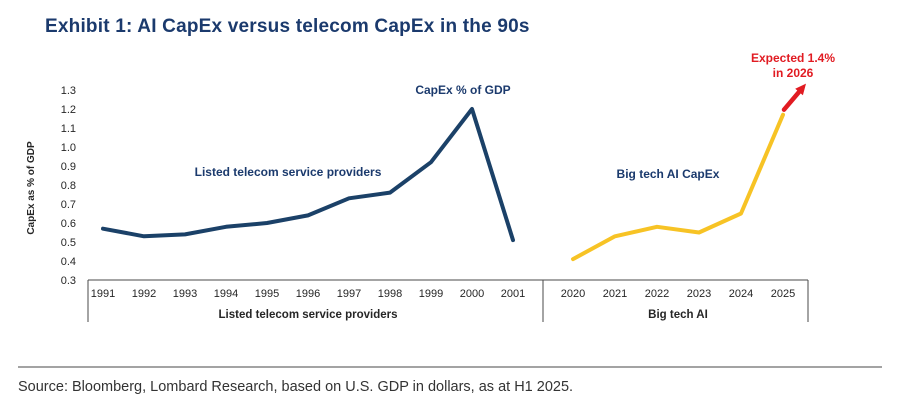  Describe the element at coordinates (68, 91) in the screenshot. I see `y-tick-label: 1.3` at that location.